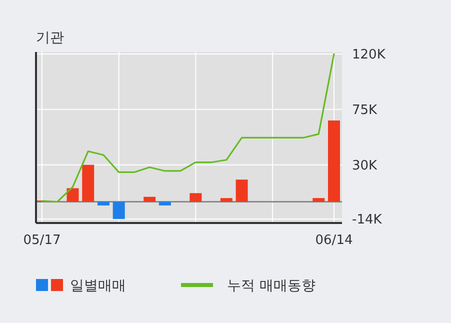  I want to click on chart-title: 기관, so click(50, 38).